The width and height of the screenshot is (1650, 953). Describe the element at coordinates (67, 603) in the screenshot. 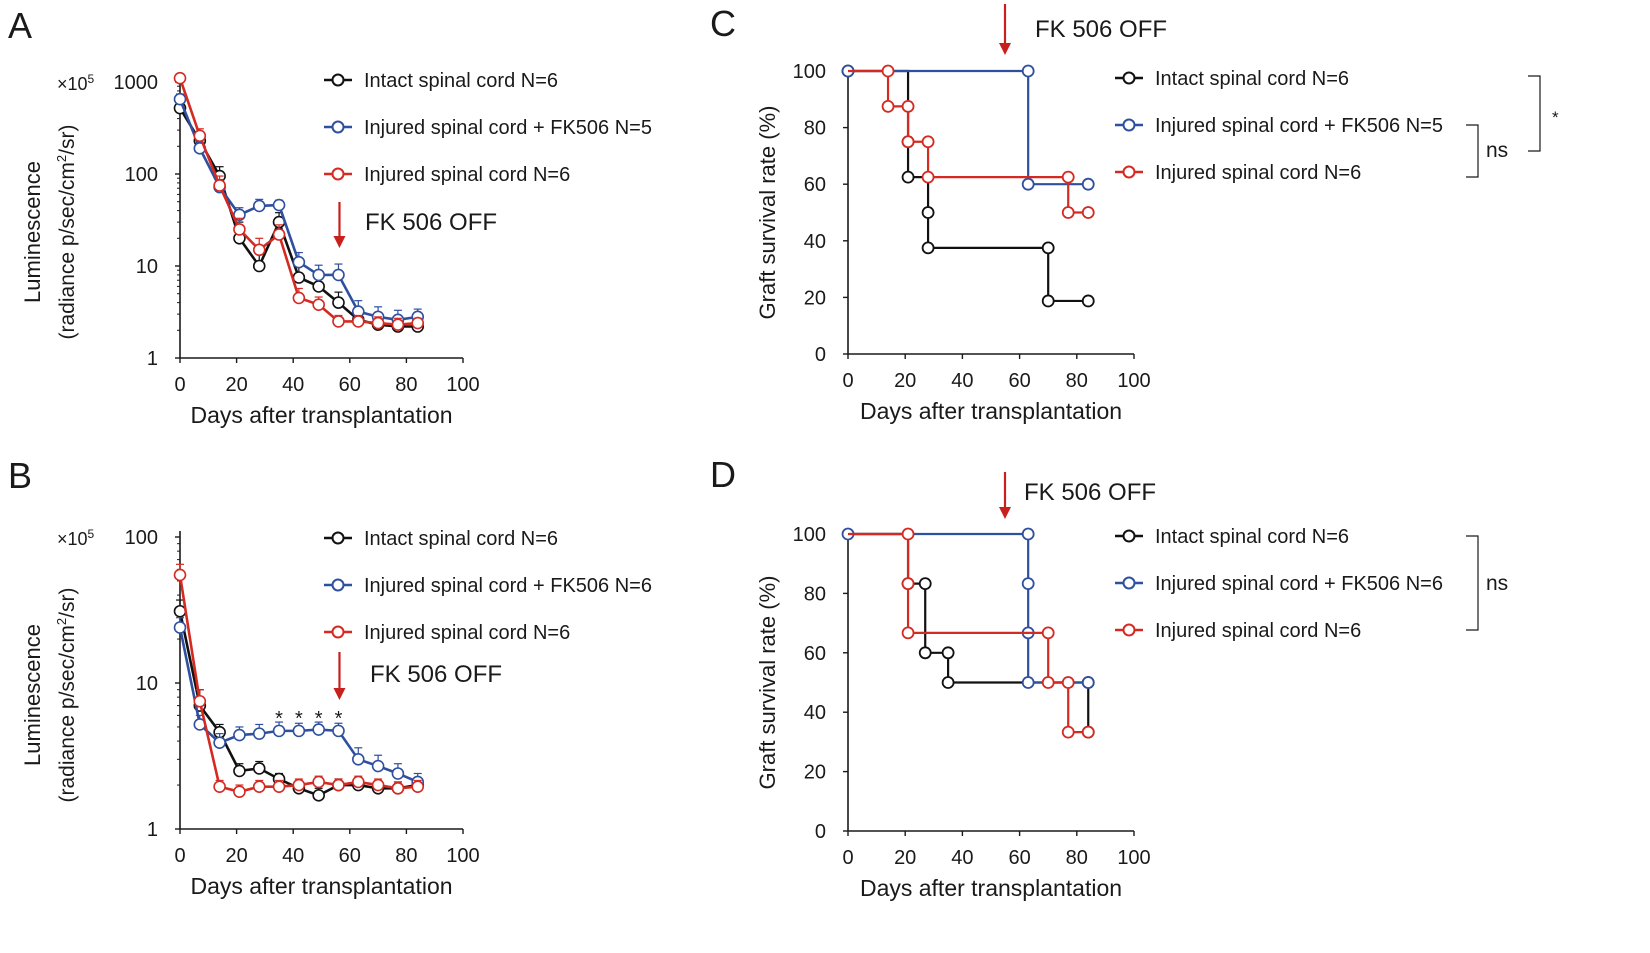

I see `y-axis-unit-tail: /sr)` at that location.